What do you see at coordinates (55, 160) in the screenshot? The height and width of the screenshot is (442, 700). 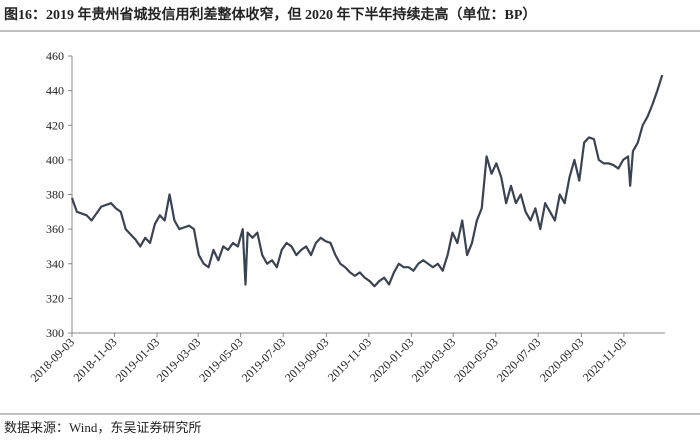 I see `y-tick-label: 400` at bounding box center [55, 160].